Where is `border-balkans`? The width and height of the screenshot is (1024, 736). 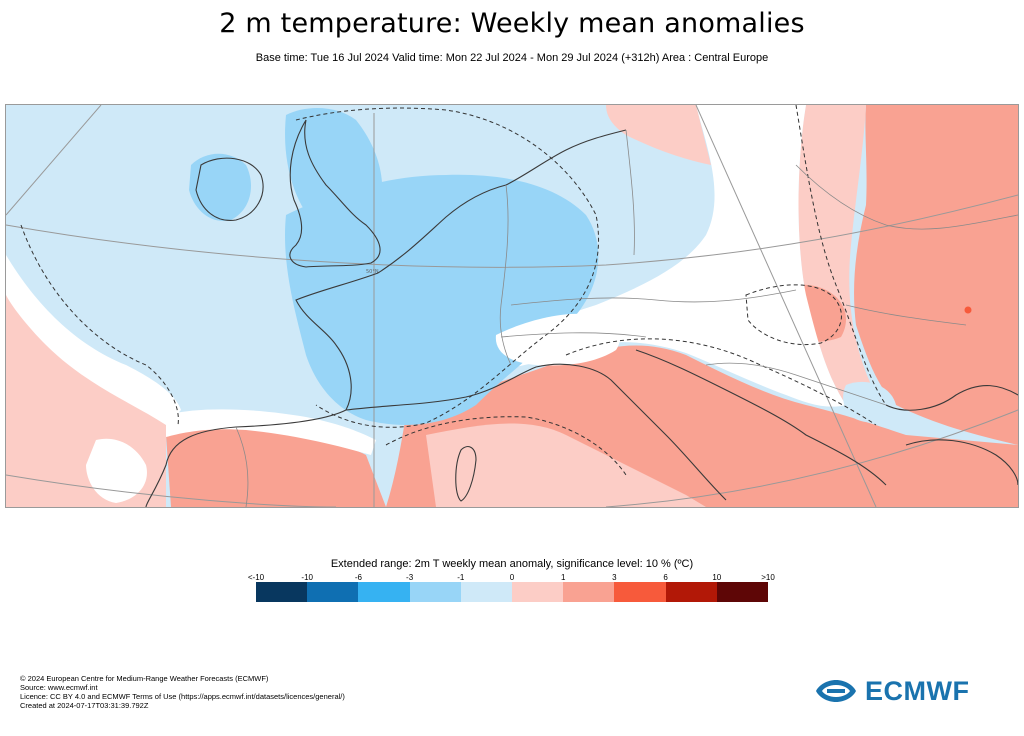
border-balkans is located at coordinates (796, 384).